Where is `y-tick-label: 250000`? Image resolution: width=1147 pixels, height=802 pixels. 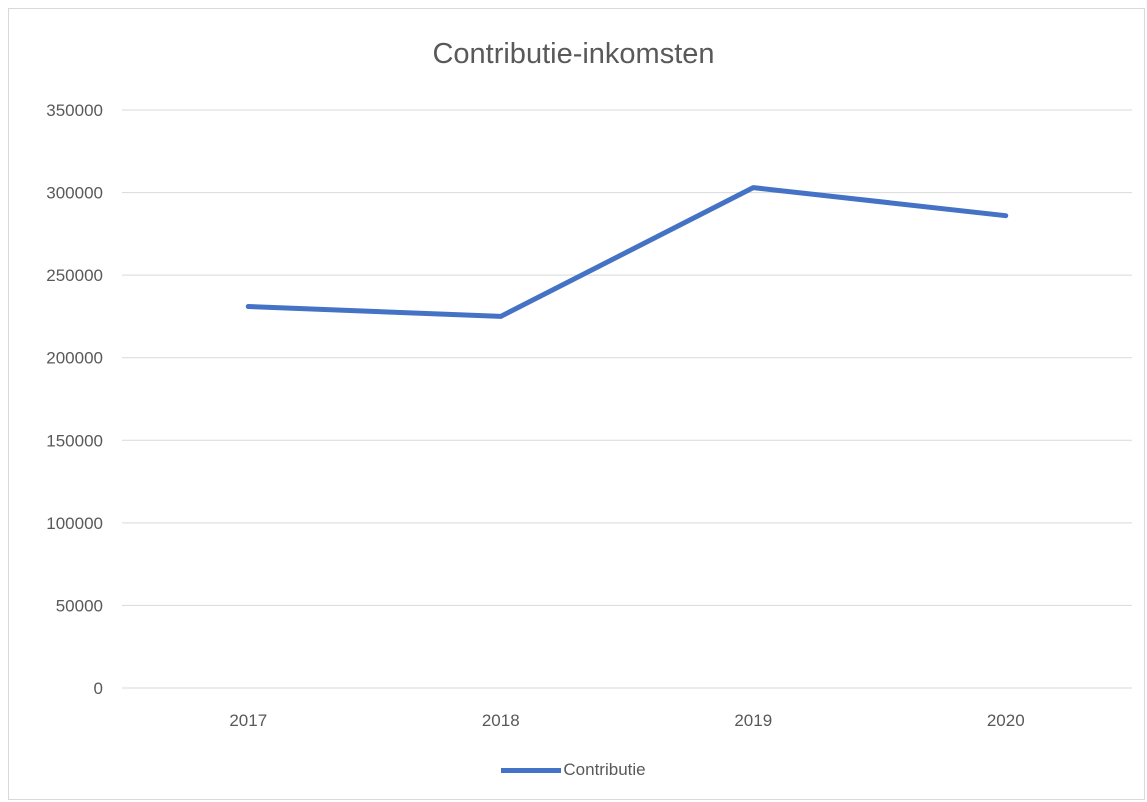 y-tick-label: 250000 is located at coordinates (74, 275).